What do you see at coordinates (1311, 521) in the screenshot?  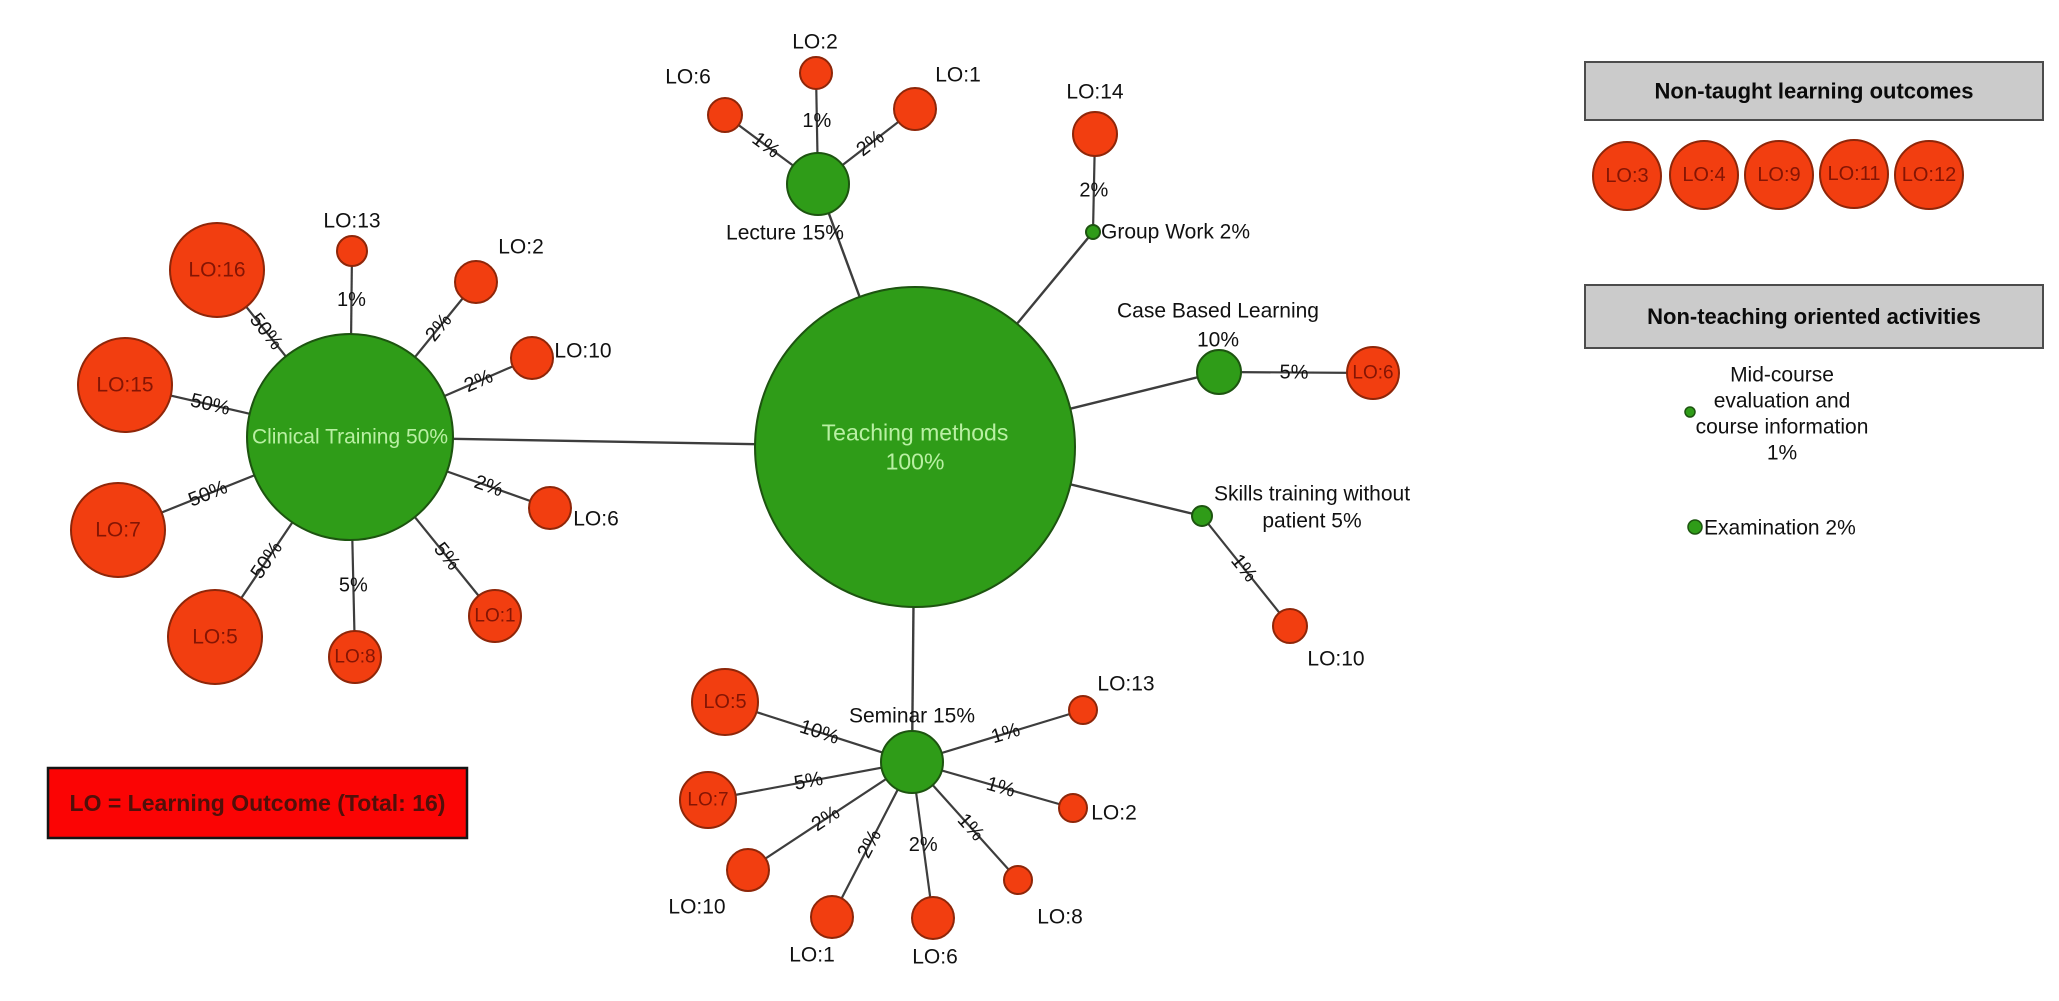 I see `hub-label-skills: patient 5%` at bounding box center [1311, 521].